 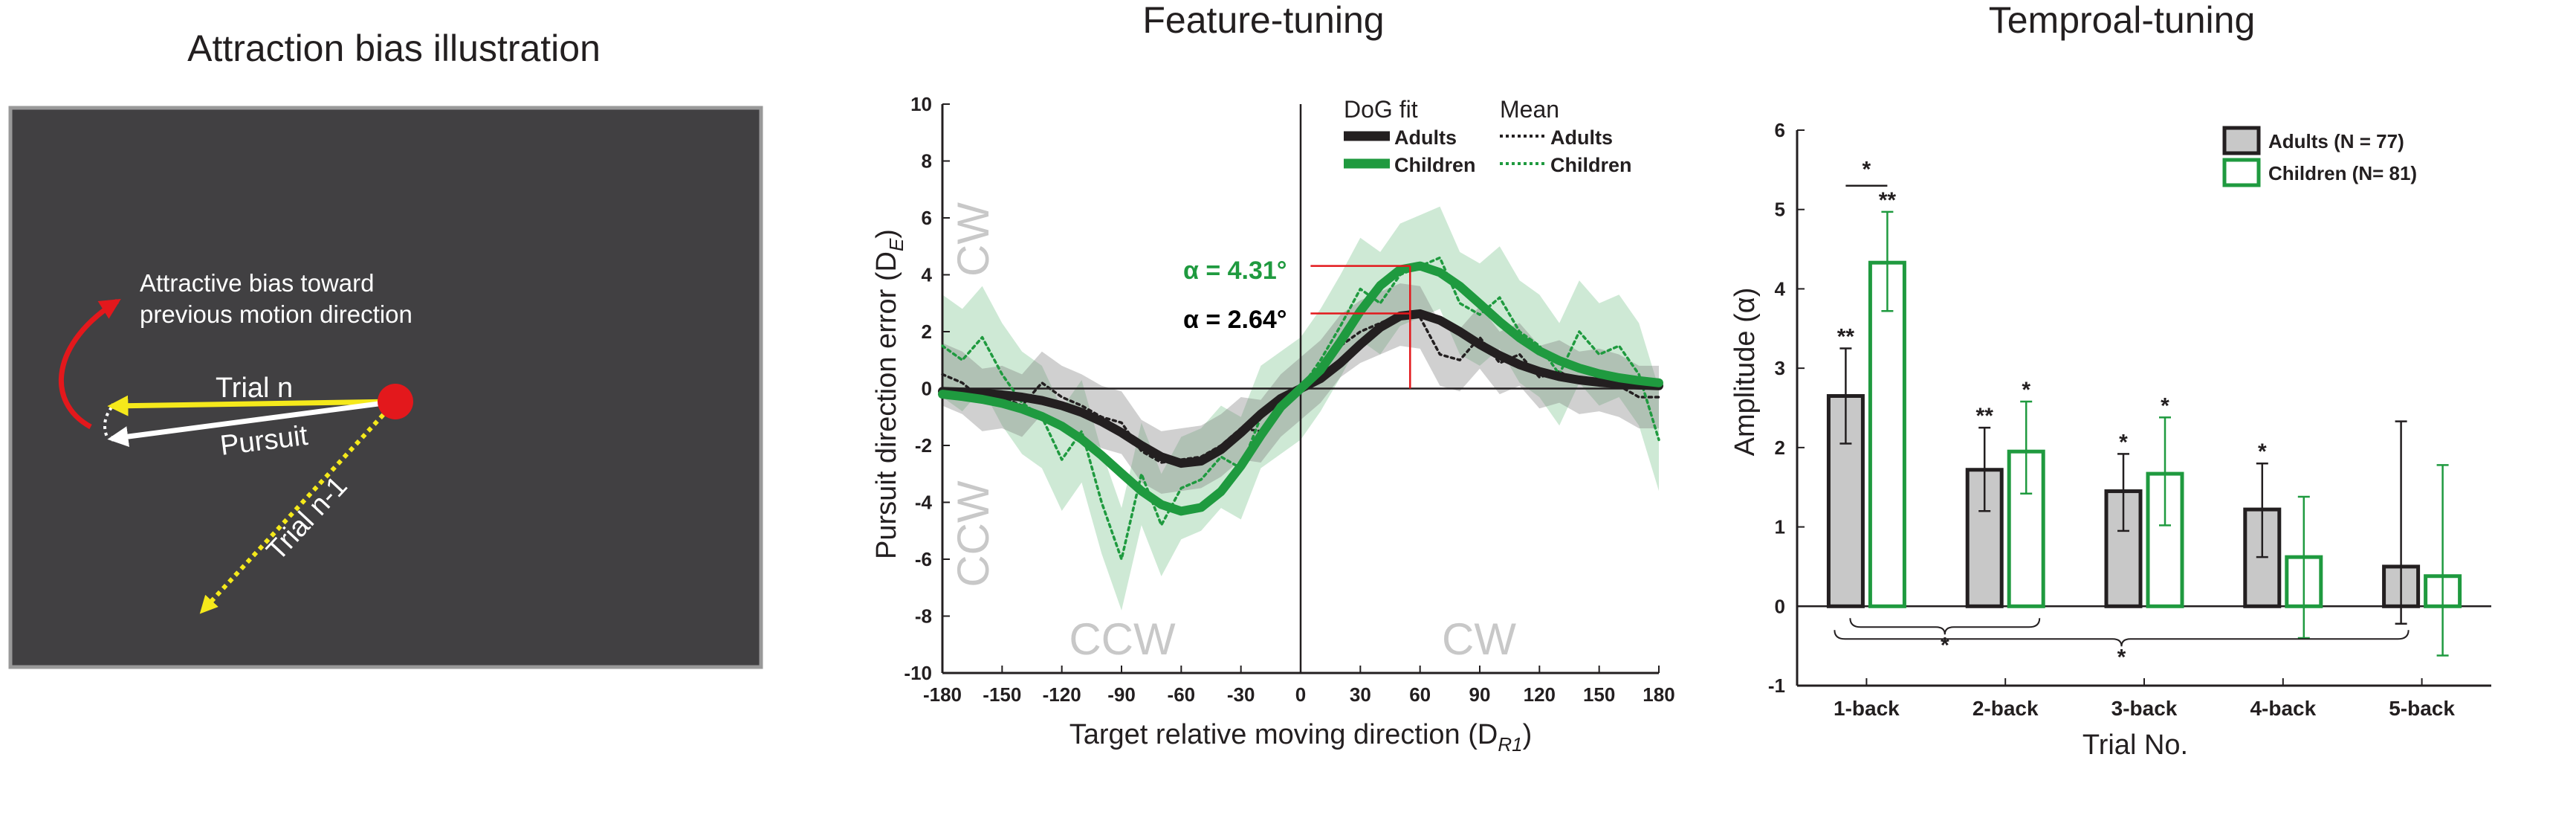 What do you see at coordinates (2006, 708) in the screenshot?
I see `temporal-xtick-label: 2-back` at bounding box center [2006, 708].